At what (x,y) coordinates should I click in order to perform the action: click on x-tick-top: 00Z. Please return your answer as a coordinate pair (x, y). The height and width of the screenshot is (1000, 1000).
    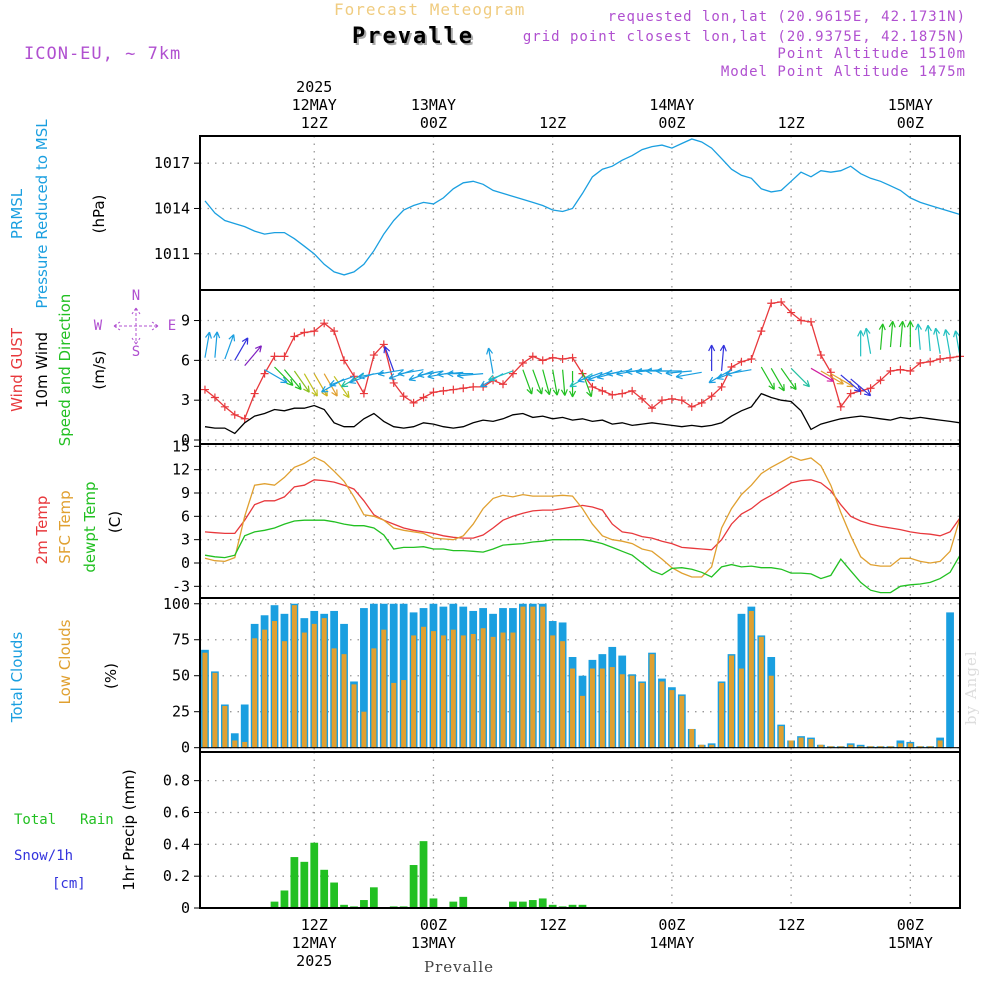
    Looking at the image, I should click on (910, 123).